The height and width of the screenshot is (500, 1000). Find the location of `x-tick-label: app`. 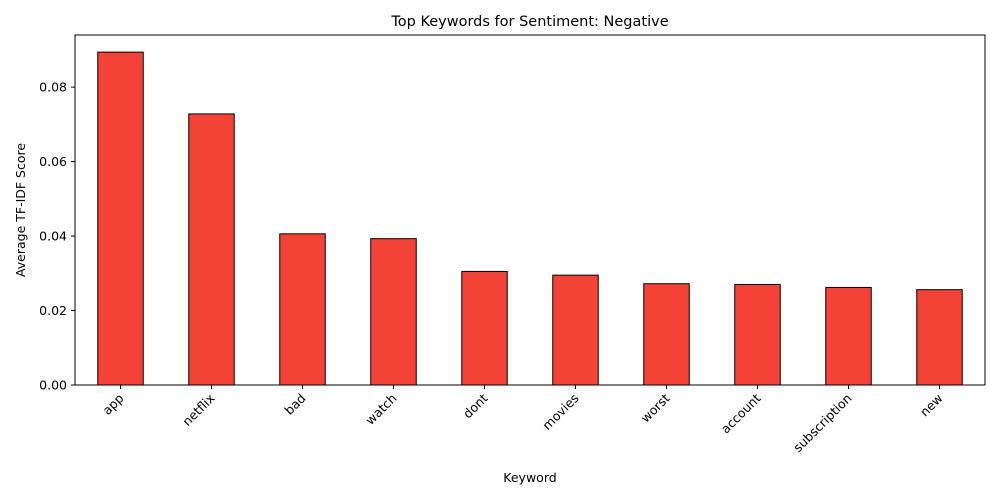

x-tick-label: app is located at coordinates (112, 403).